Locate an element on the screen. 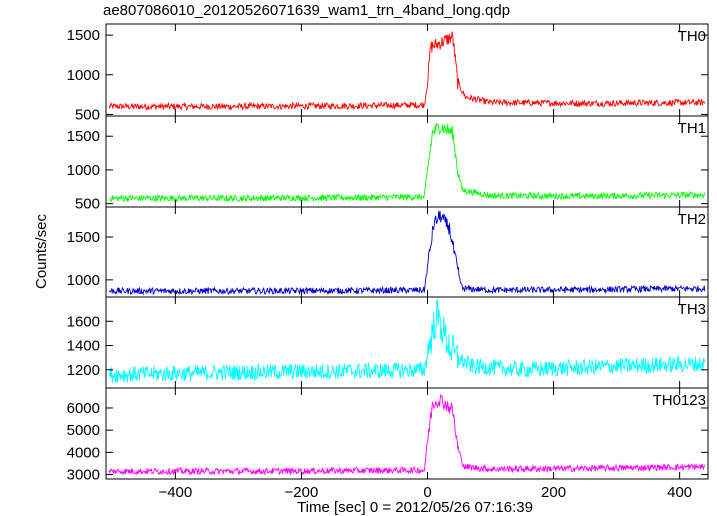  series-line-th1 is located at coordinates (407, 162).